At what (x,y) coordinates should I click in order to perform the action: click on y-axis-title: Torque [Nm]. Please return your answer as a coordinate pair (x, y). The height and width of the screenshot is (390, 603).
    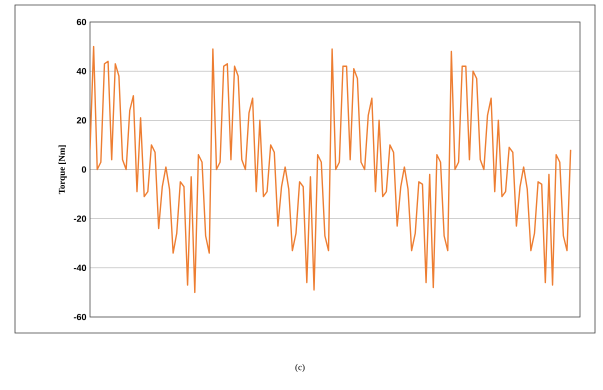
    Looking at the image, I should click on (62, 169).